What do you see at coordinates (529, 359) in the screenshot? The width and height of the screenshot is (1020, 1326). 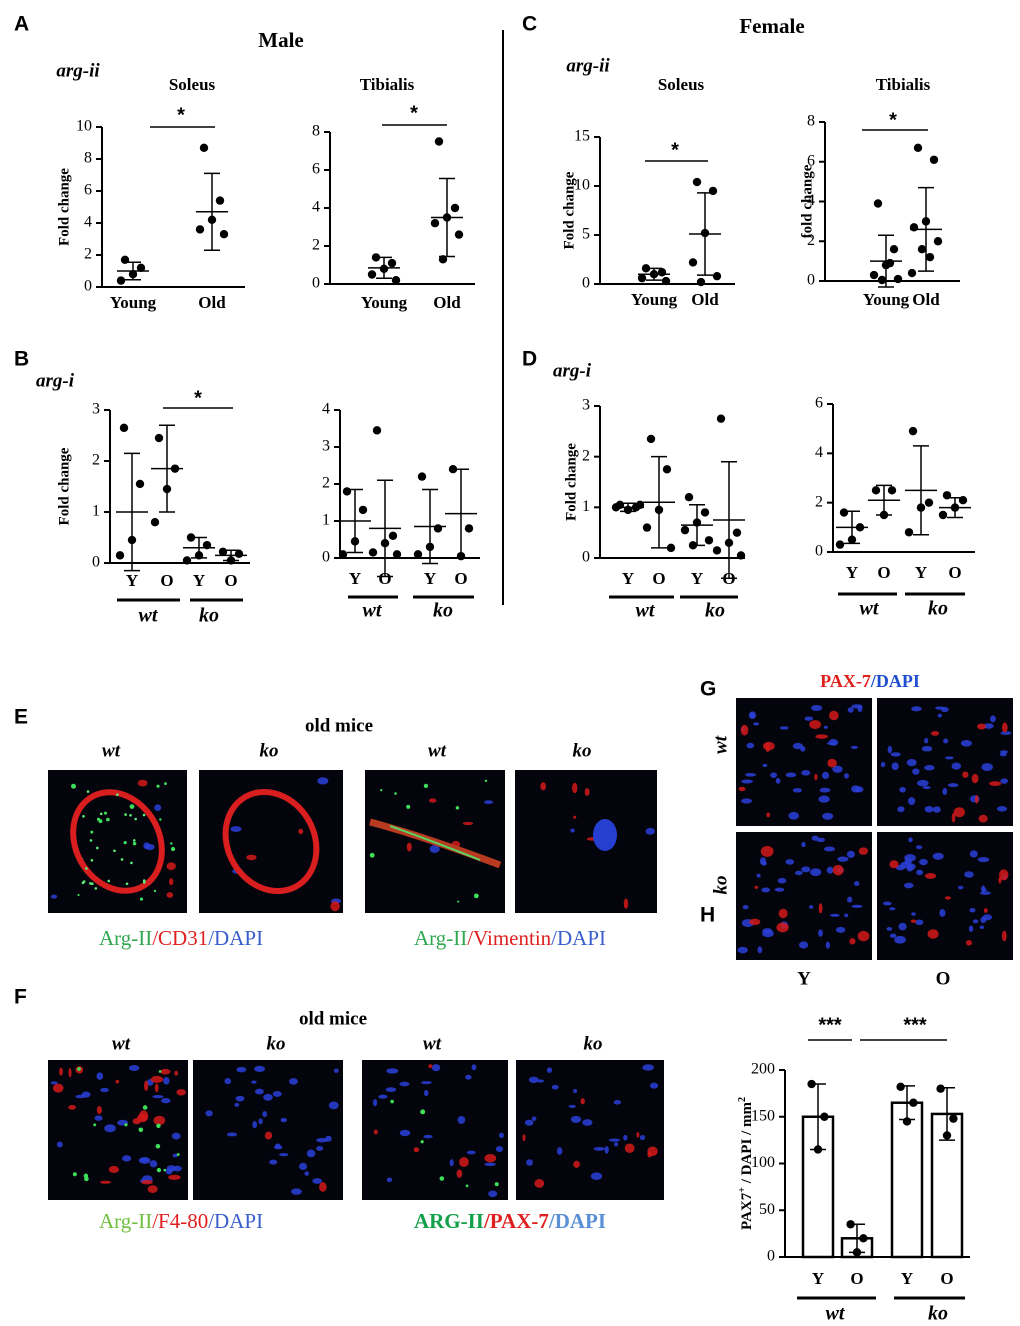 I see `panel-letter: D` at bounding box center [529, 359].